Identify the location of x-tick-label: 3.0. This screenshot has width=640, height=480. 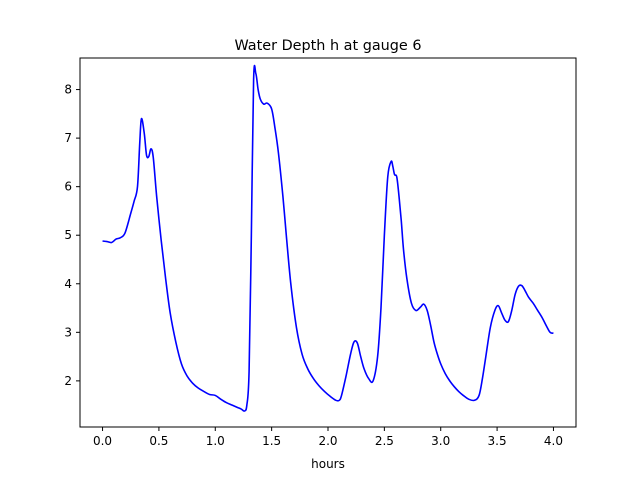
(440, 441).